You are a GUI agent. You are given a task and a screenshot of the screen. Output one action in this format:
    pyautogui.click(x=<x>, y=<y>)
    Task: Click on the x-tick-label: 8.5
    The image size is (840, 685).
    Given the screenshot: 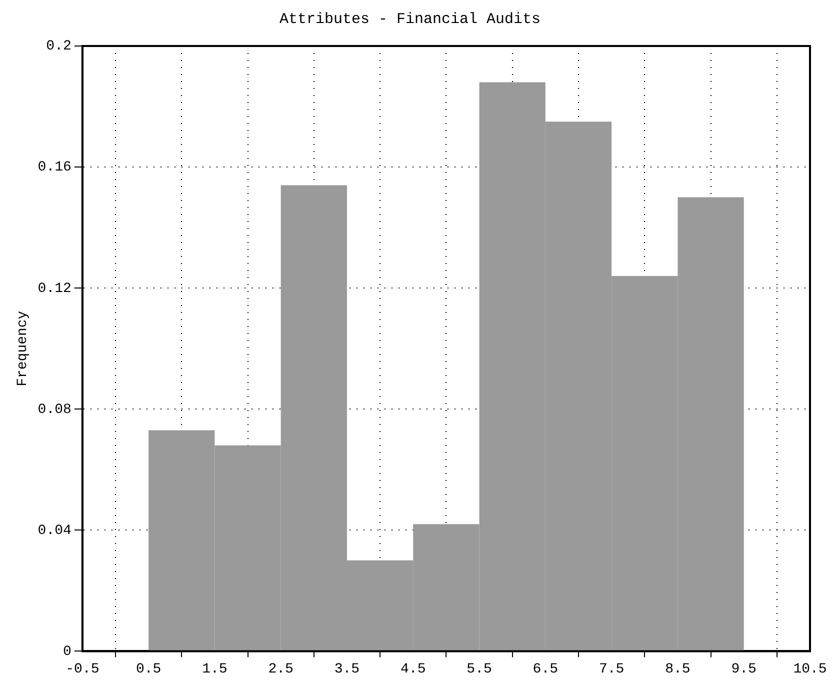 What is the action you would take?
    pyautogui.click(x=677, y=669)
    